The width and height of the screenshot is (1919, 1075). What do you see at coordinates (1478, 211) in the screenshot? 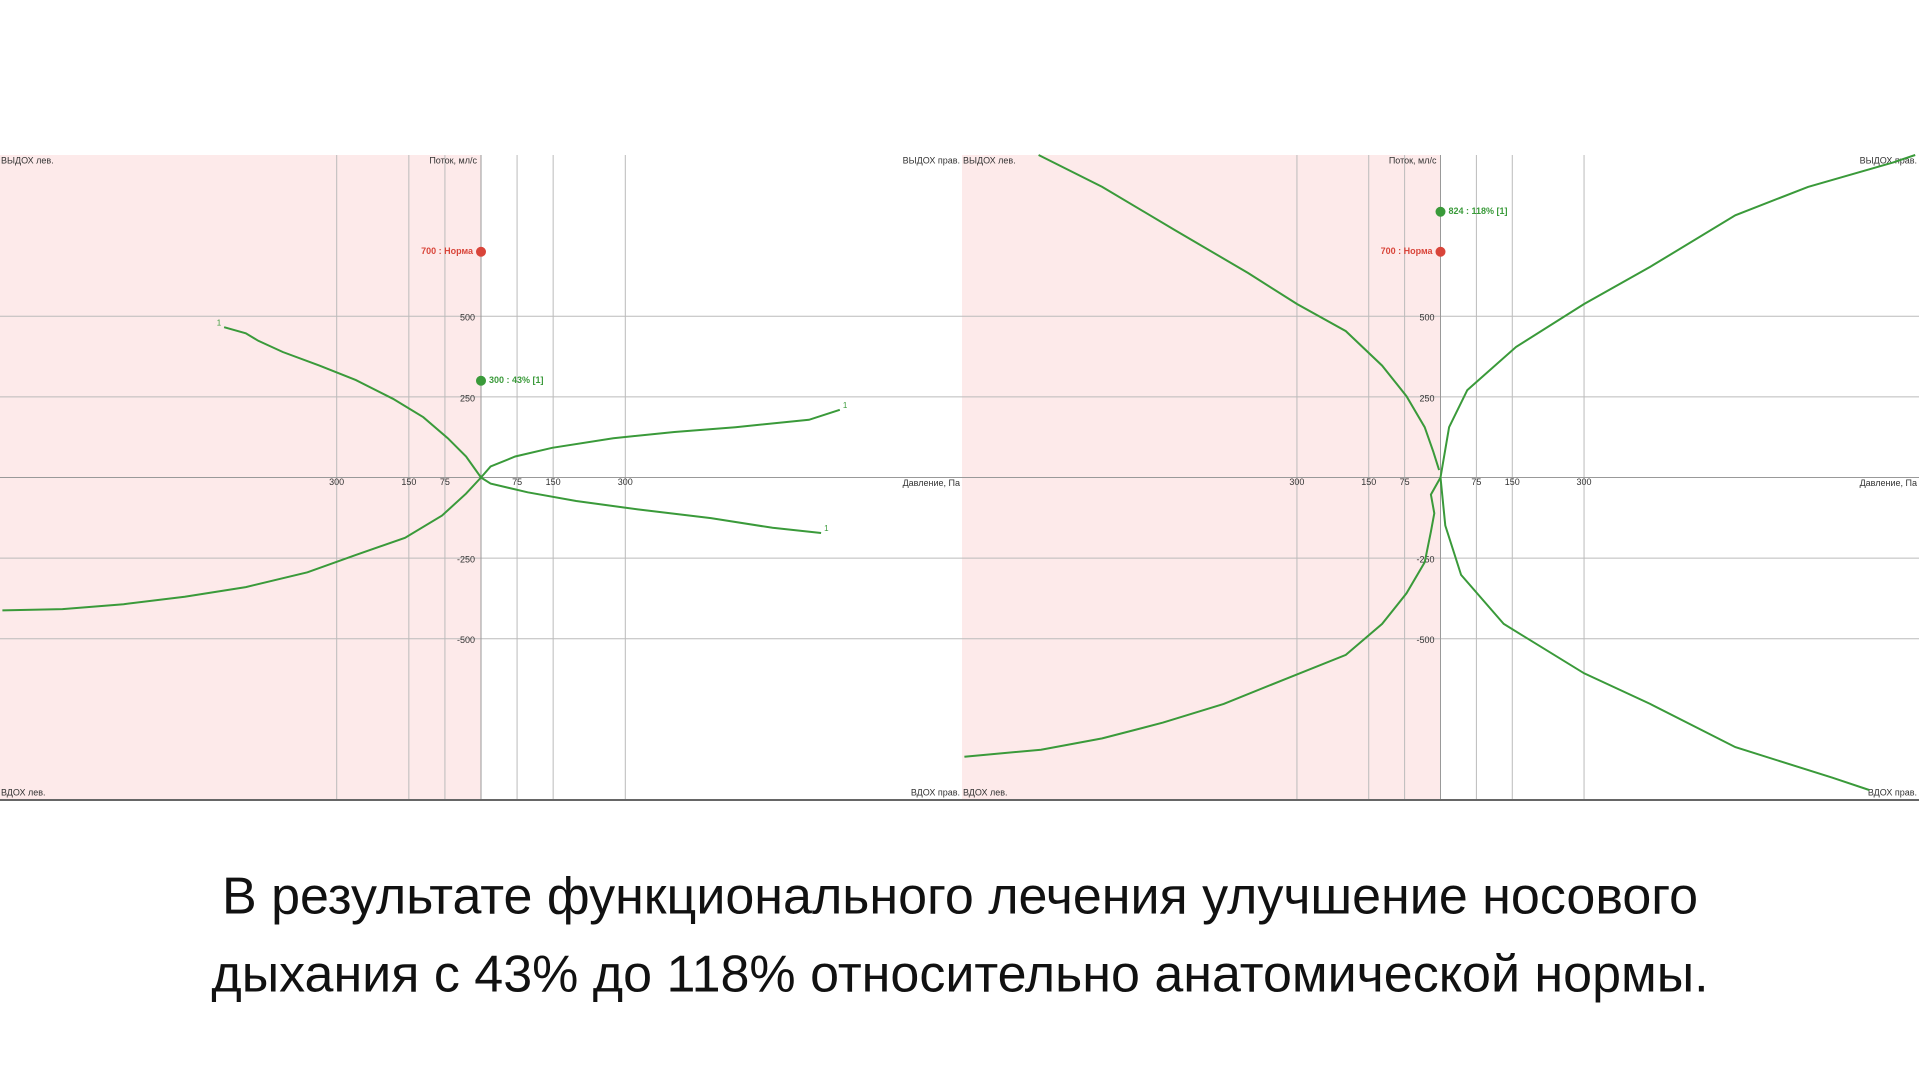
I see `result-label: 824 : 118% [1]` at bounding box center [1478, 211].